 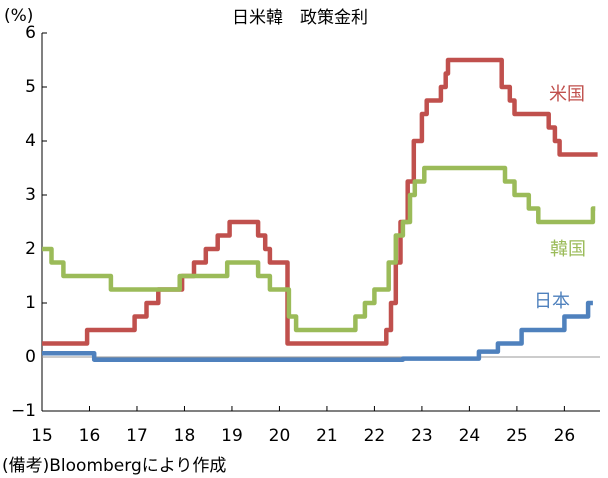 What do you see at coordinates (375, 436) in the screenshot?
I see `x-tick-label: 22` at bounding box center [375, 436].